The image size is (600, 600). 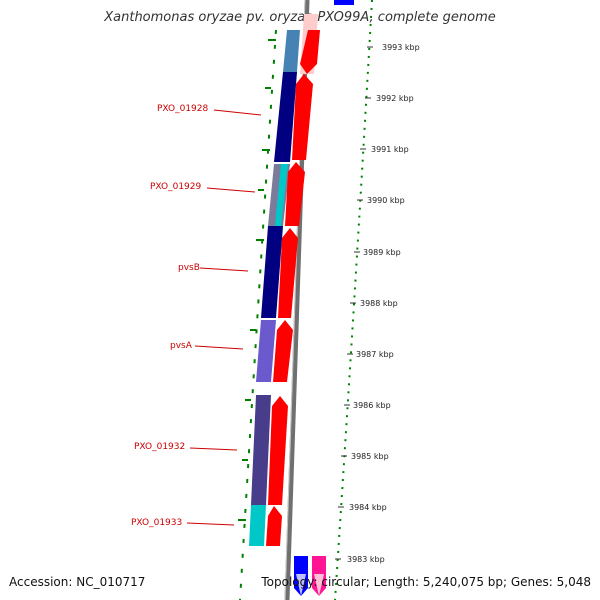 What do you see at coordinates (156, 523) in the screenshot?
I see `gene-label-PXO_01933: PXO_01933` at bounding box center [156, 523].